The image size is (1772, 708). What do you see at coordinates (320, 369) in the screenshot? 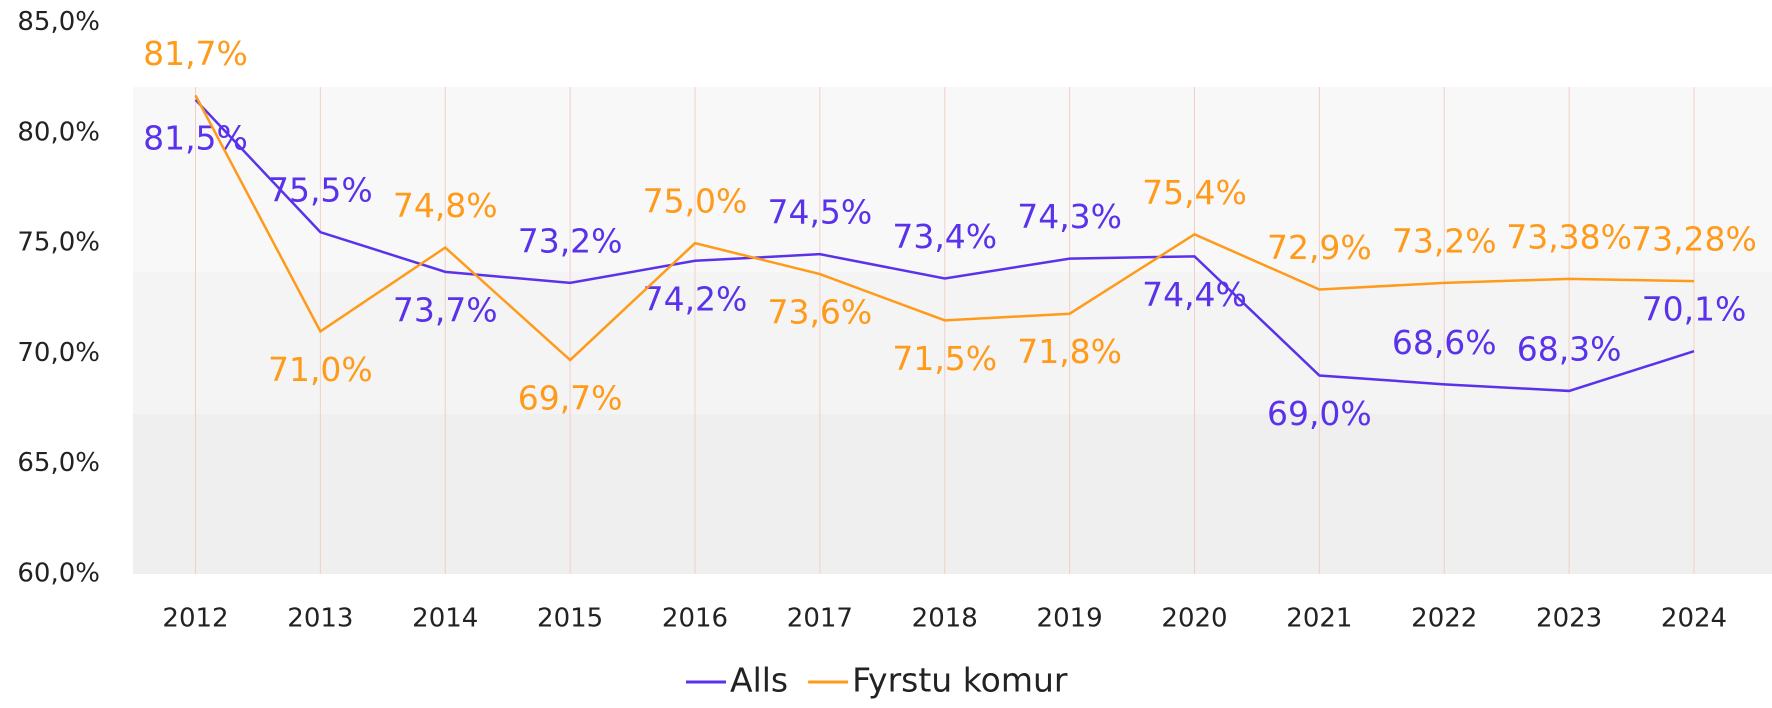
I see `data-label: 71,0%` at bounding box center [320, 369].